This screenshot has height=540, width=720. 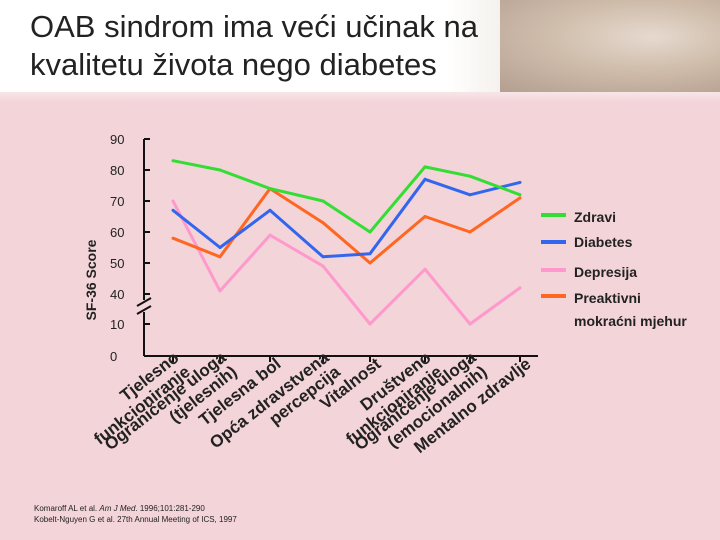 What do you see at coordinates (595, 217) in the screenshot?
I see `legend-label: Zdravi` at bounding box center [595, 217].